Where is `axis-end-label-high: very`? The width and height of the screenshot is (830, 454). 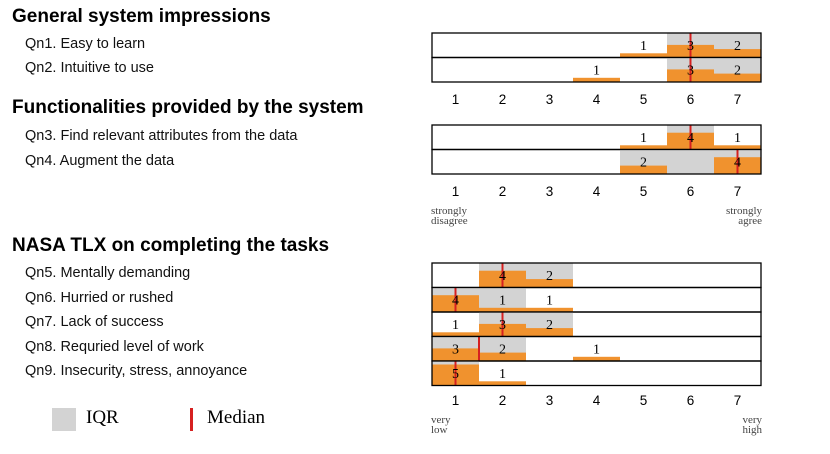
axis-end-label-high: very is located at coordinates (752, 420).